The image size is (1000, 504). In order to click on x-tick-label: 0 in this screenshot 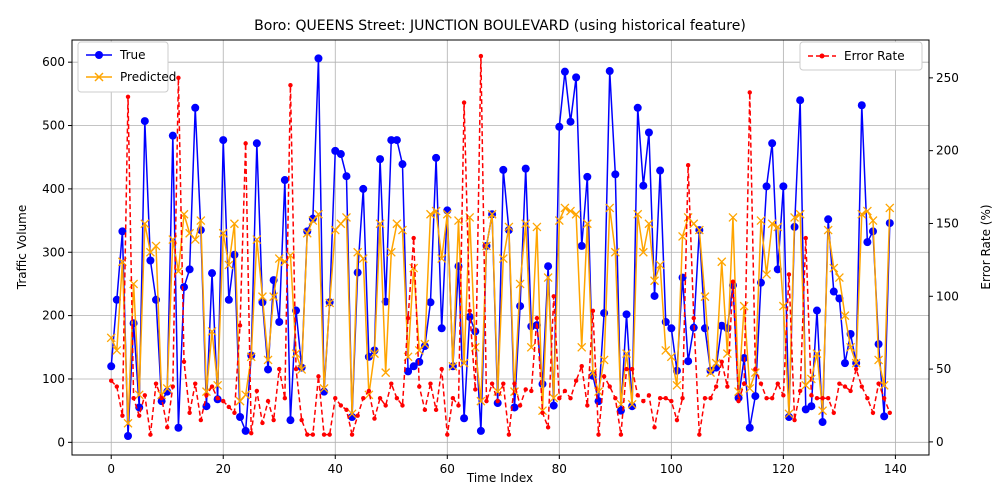, I will do `click(111, 469)`.